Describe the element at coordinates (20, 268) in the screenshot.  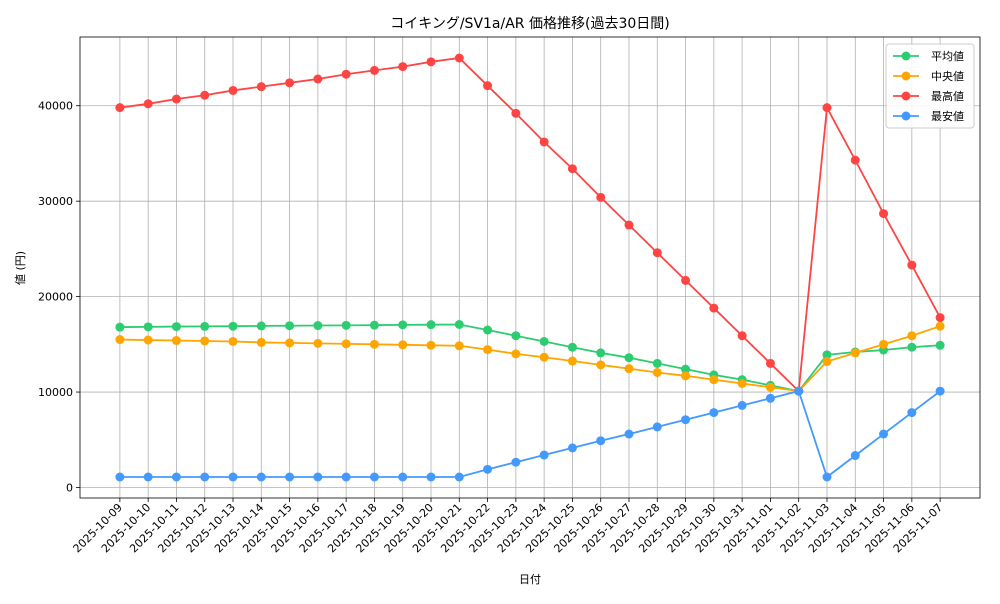
I see `y-axis-label: 値 (円)` at that location.